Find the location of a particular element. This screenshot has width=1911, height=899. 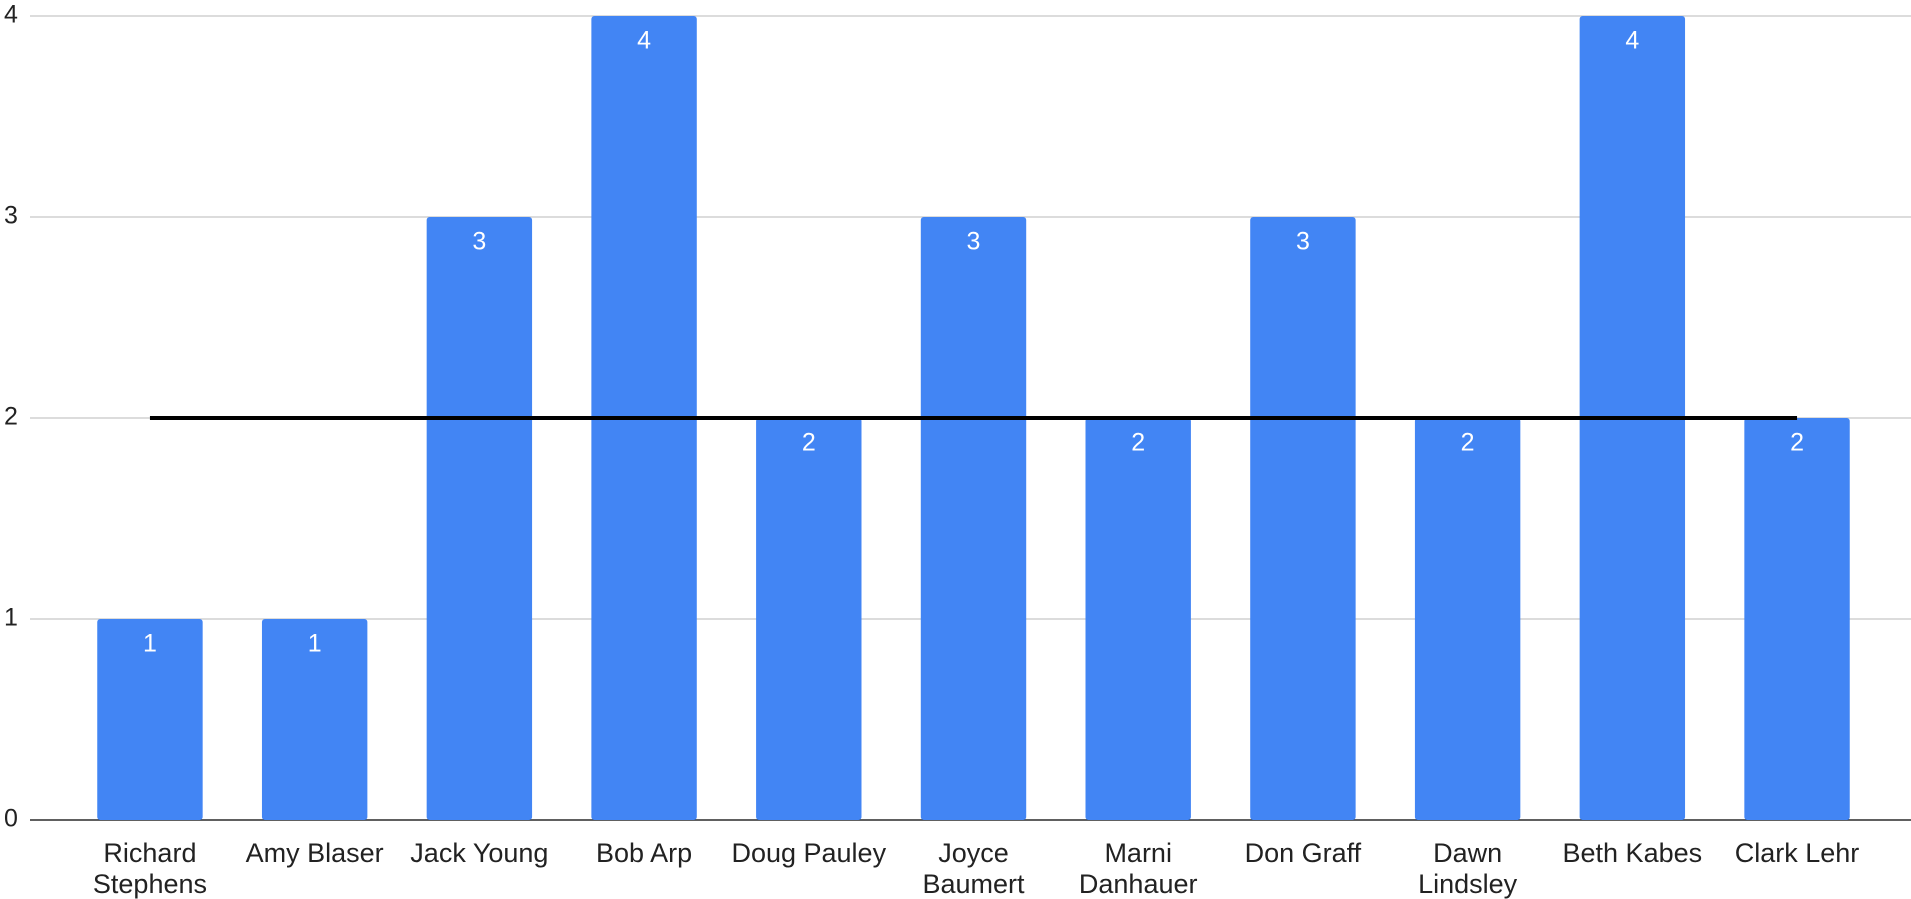

x-tick-label: Joyce Baumert is located at coordinates (973, 868).